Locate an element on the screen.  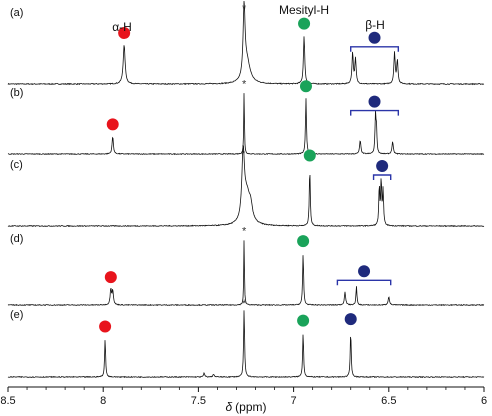
alpha-h-label: α-H is located at coordinates (122, 27).